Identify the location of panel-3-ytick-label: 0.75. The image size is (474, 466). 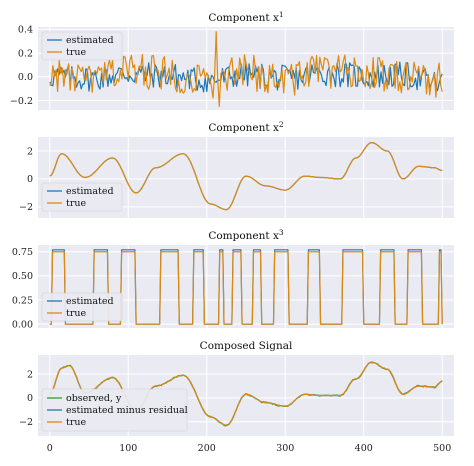
(22, 252).